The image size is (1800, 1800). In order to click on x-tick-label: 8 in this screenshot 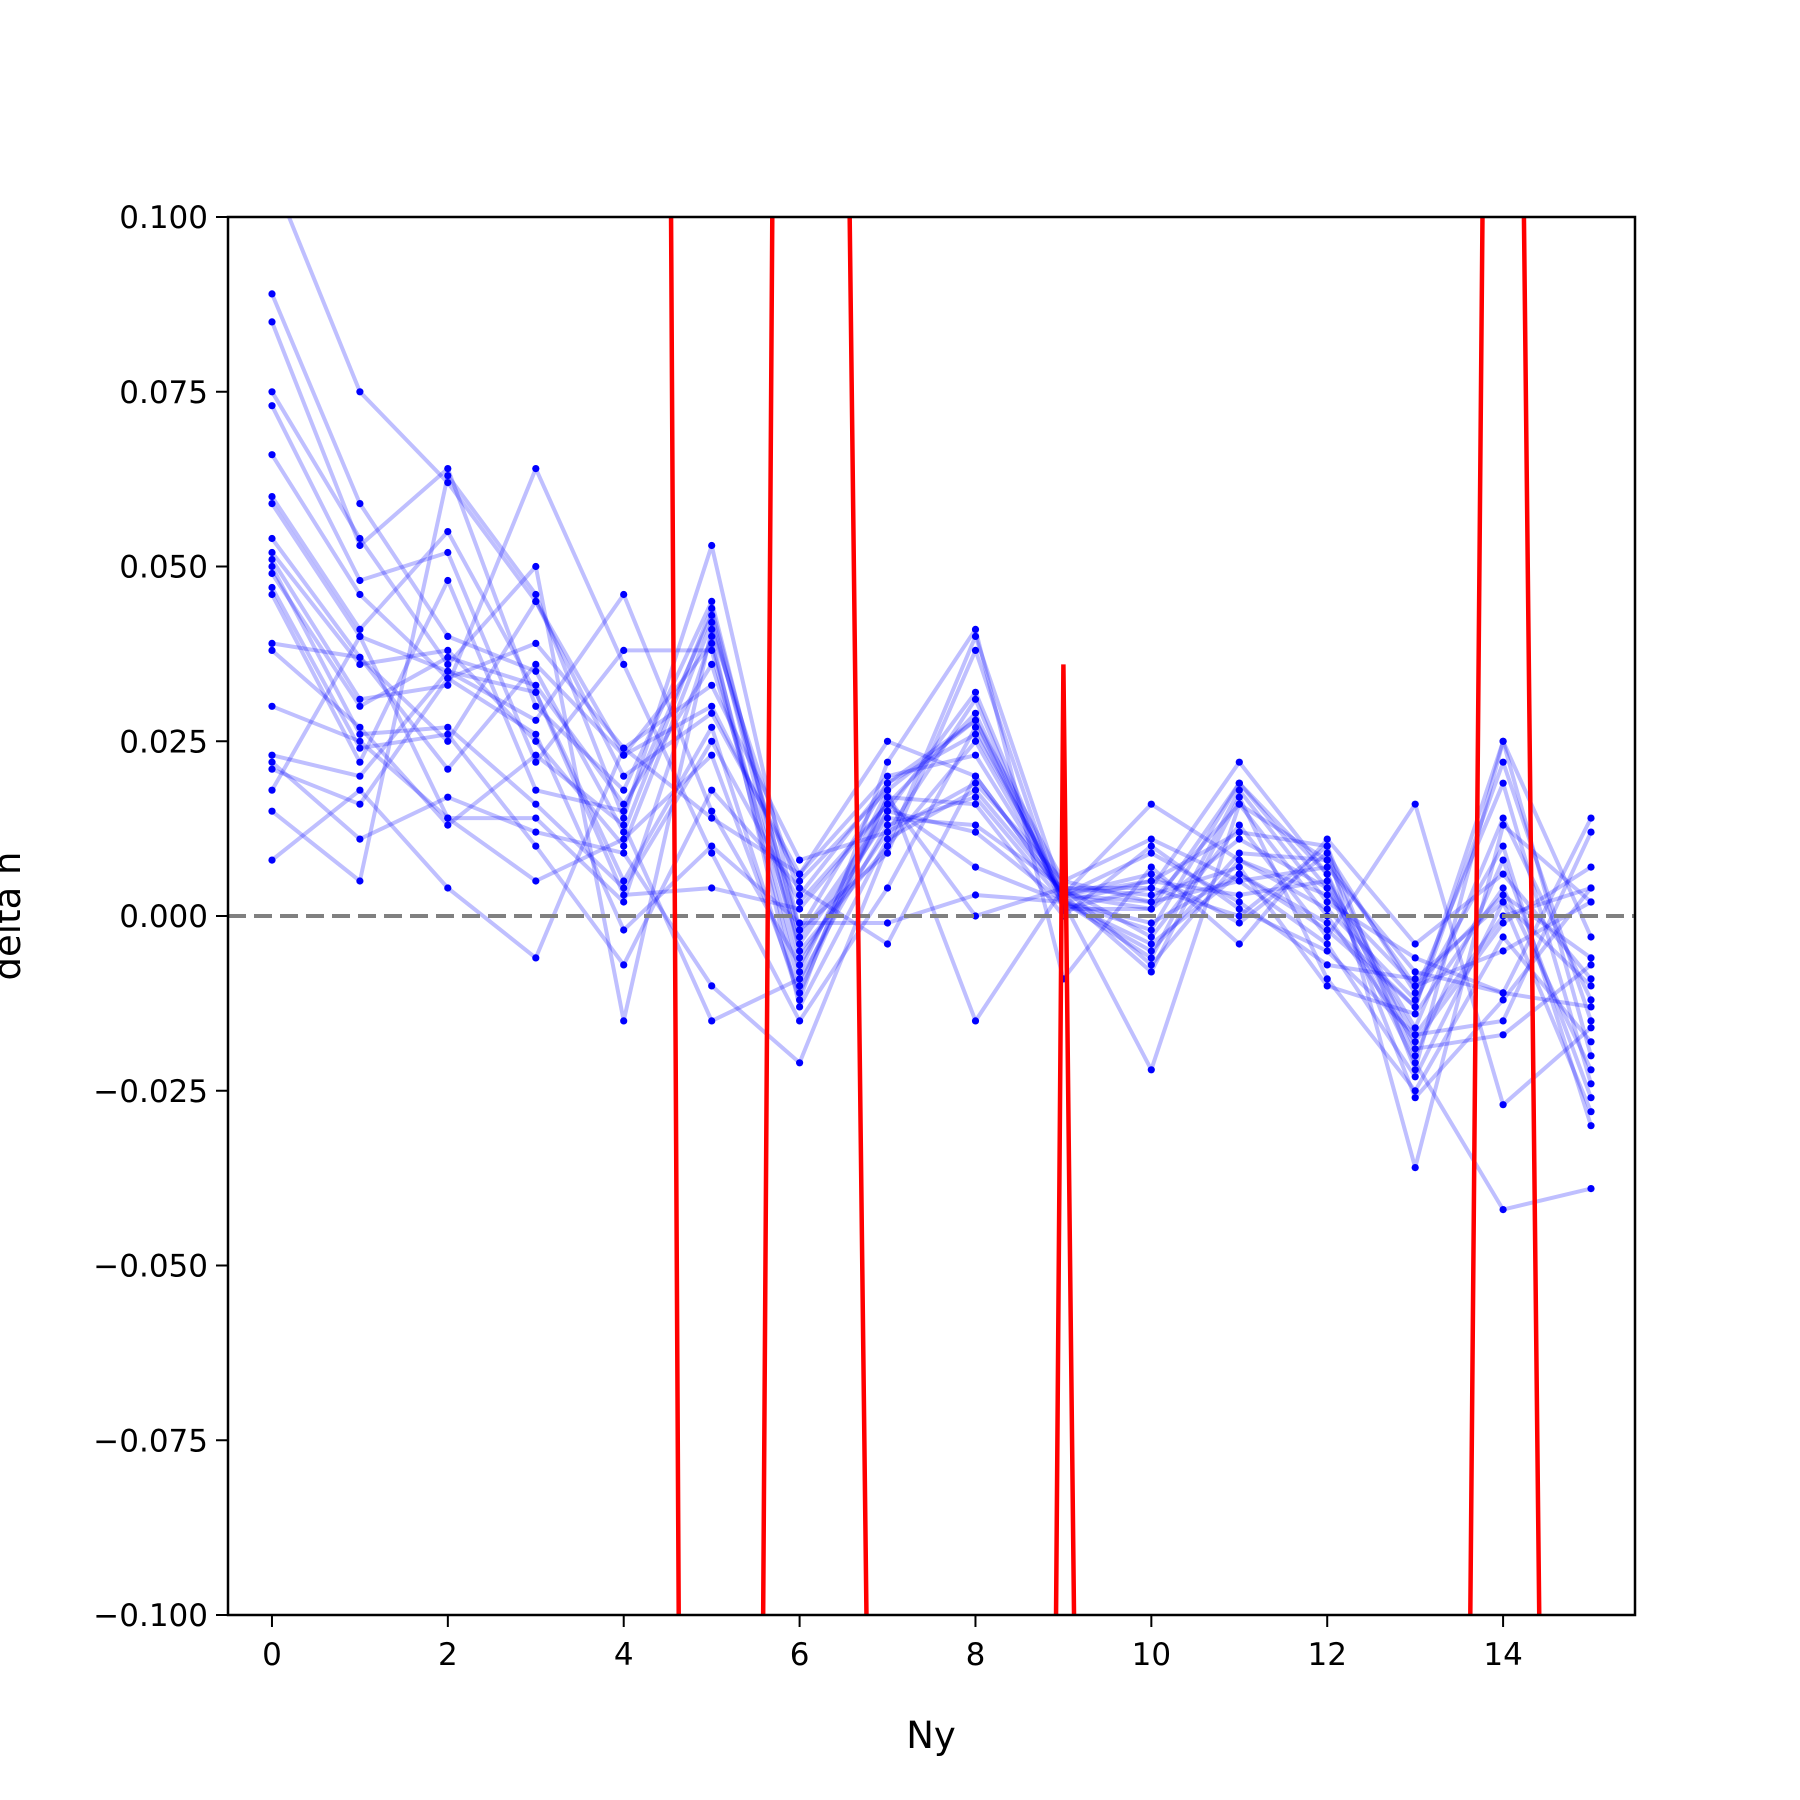, I will do `click(976, 1655)`.